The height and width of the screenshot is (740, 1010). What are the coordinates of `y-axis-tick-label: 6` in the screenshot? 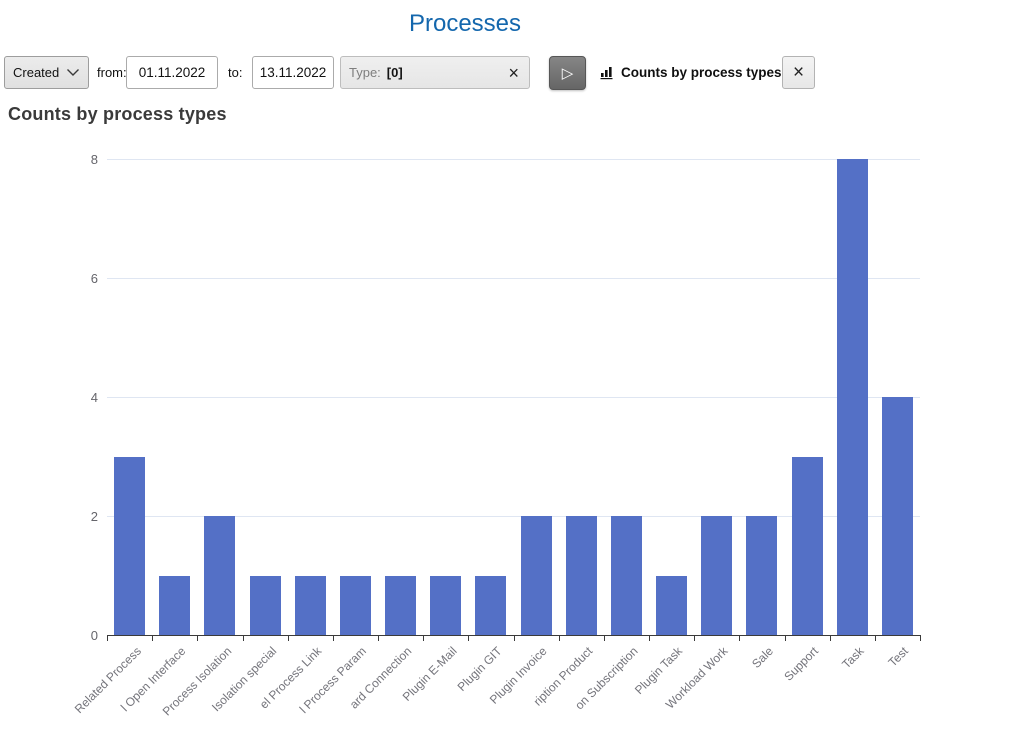 It's located at (94, 278).